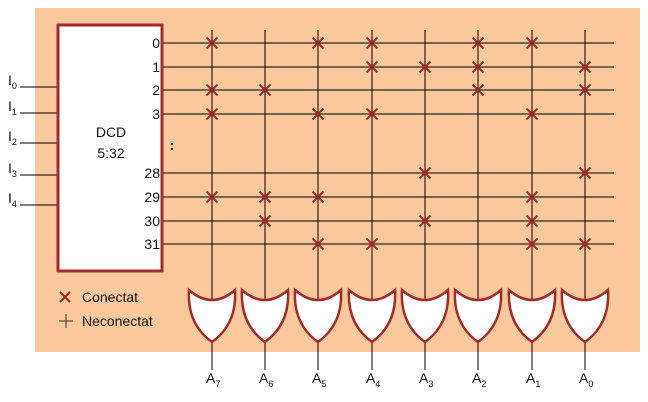  I want to click on row-labels: 0 1 2 3:28 29 30 31, so click(159, 143).